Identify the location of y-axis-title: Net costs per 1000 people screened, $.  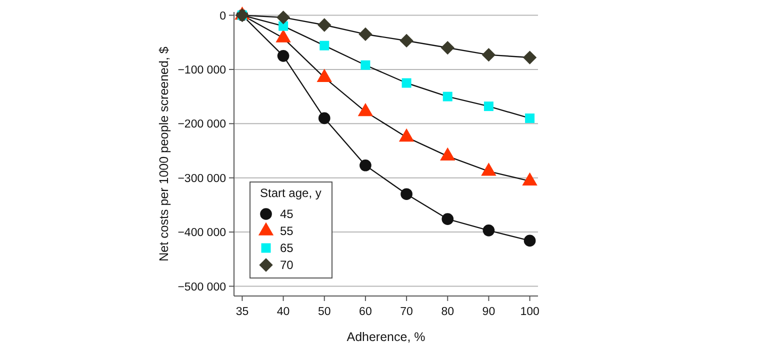
(164, 154).